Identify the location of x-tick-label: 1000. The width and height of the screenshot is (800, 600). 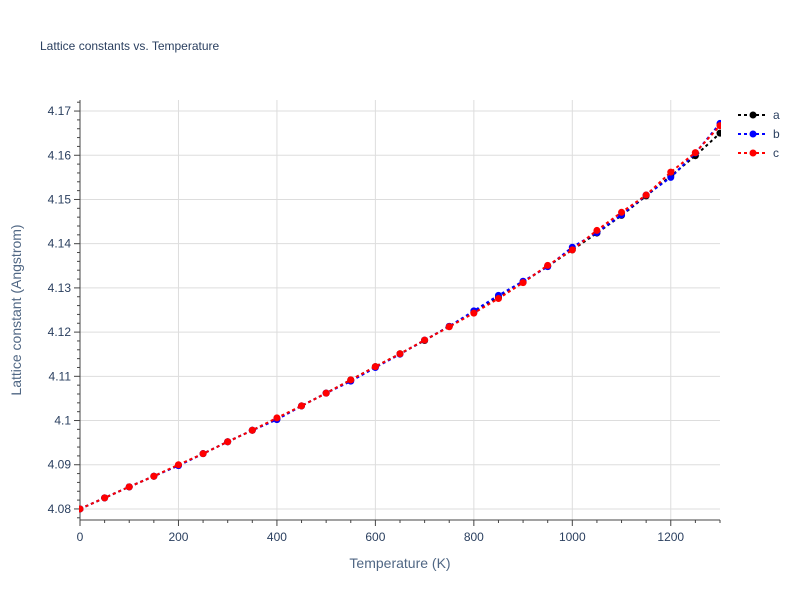
(572, 537).